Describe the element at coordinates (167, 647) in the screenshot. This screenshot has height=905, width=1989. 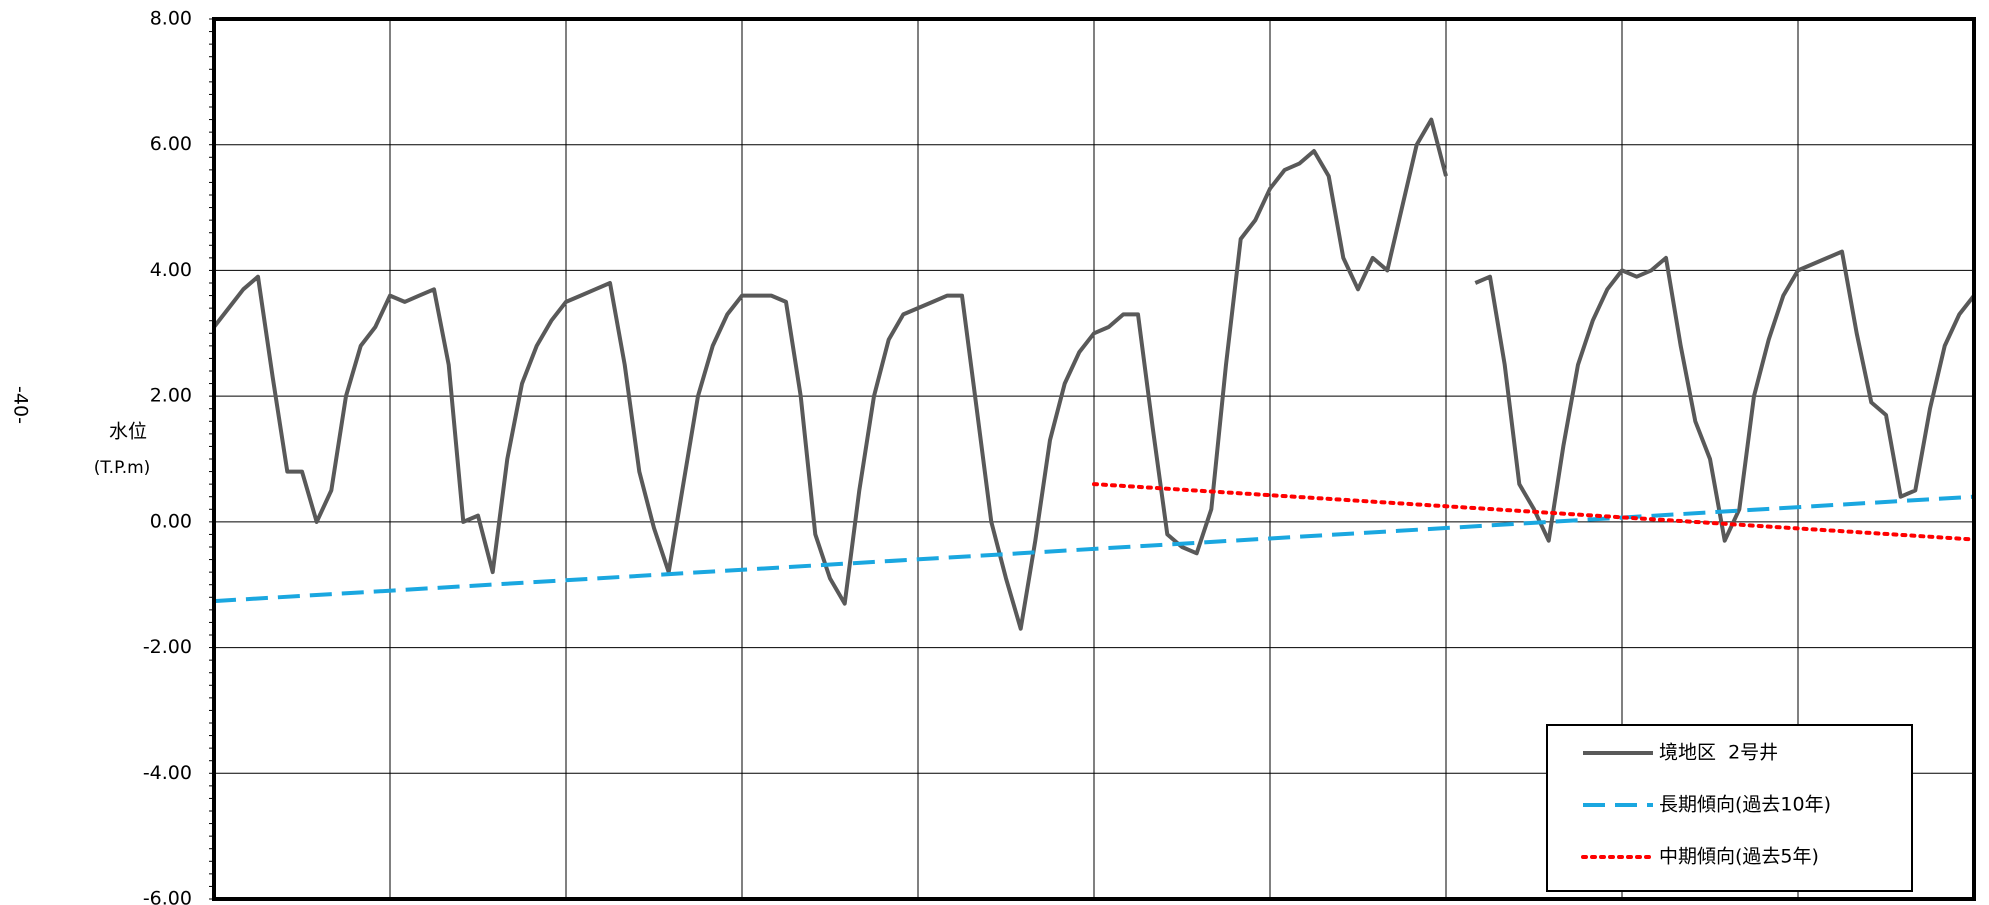
I see `y-tick-label: -2.00` at that location.